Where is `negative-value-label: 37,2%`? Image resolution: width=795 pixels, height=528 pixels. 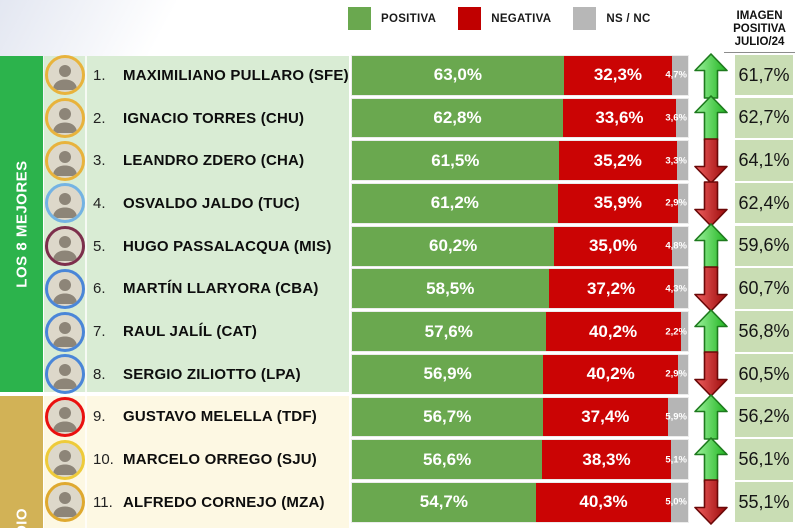
negative-value-label: 37,2% is located at coordinates (611, 288).